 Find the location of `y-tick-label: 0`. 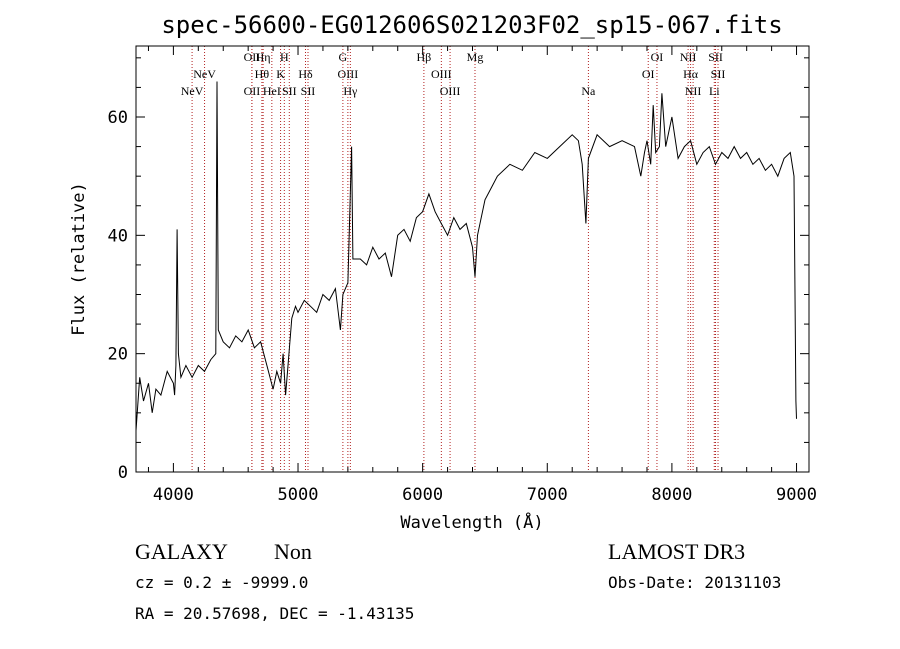

y-tick-label: 0 is located at coordinates (123, 473).